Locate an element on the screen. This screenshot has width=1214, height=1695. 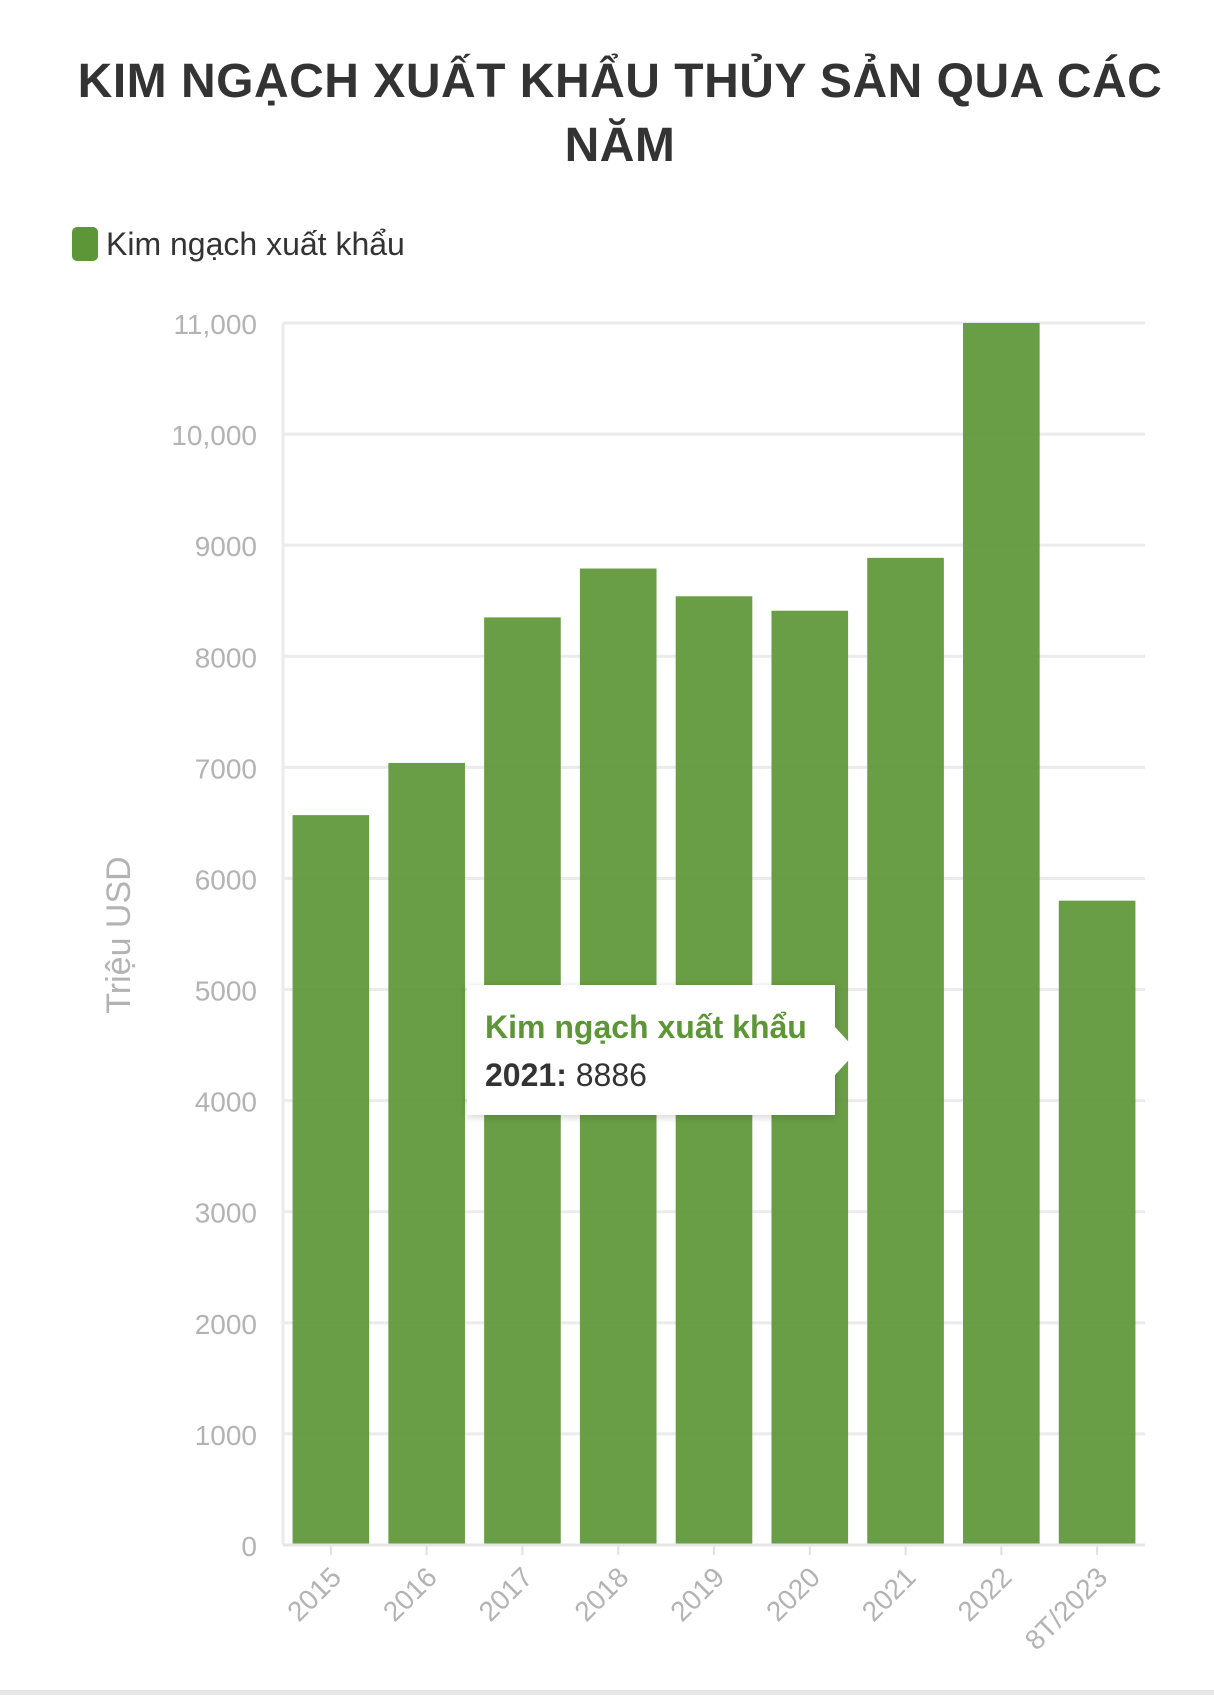
legend-item: Kim ngạch xuất khẩu is located at coordinates (238, 244).